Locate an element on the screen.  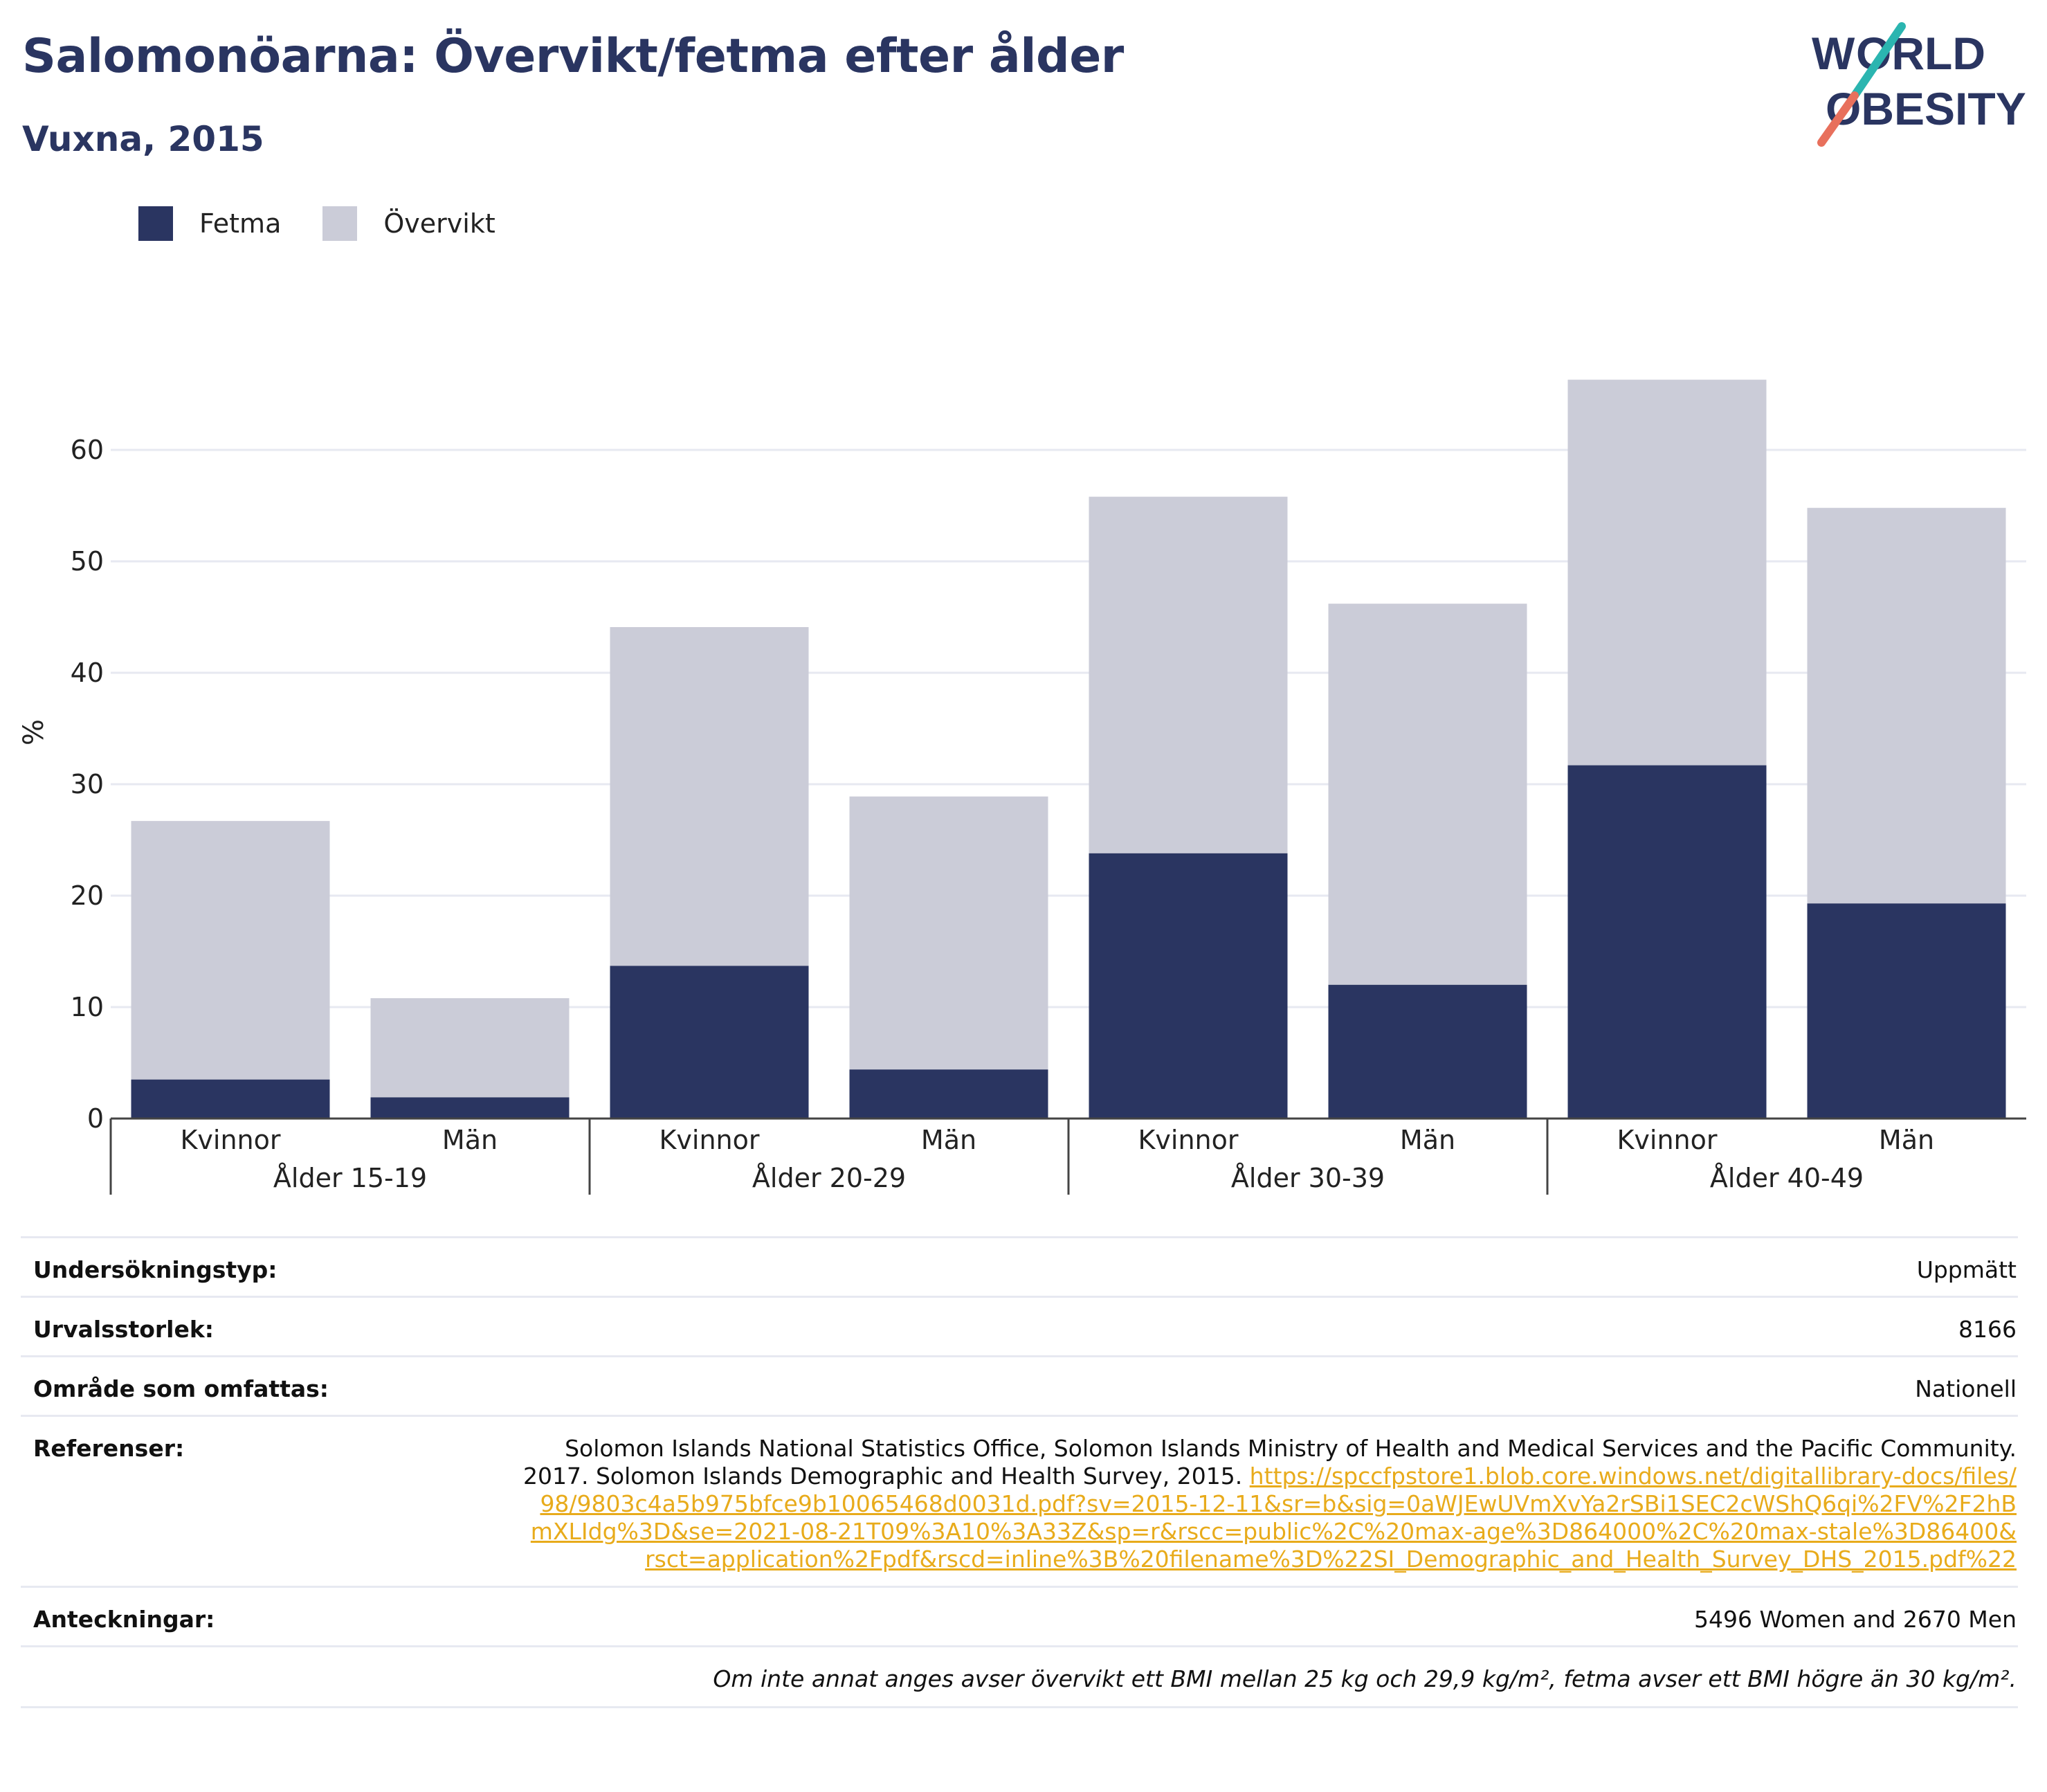
legend-swatch-fetma is located at coordinates (155, 223).